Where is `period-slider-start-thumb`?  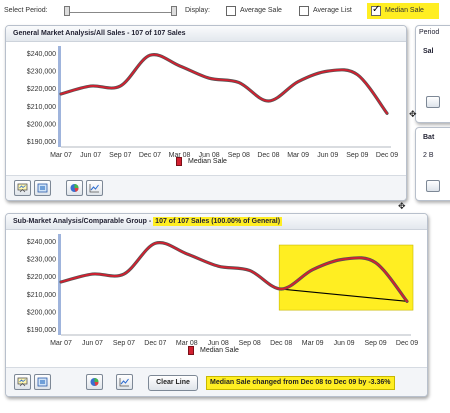
period-slider-start-thumb is located at coordinates (67, 11).